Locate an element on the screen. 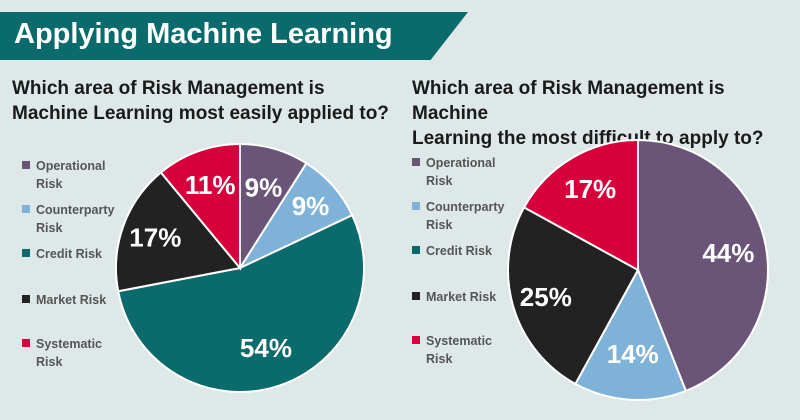  slice-value-label: 54% is located at coordinates (266, 348).